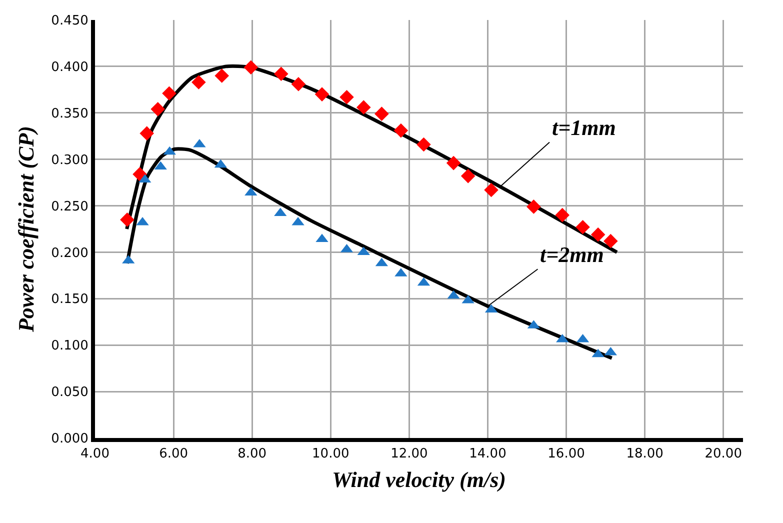 The height and width of the screenshot is (523, 783). Describe the element at coordinates (69, 114) in the screenshot. I see `y-tick-label: 0.350` at that location.